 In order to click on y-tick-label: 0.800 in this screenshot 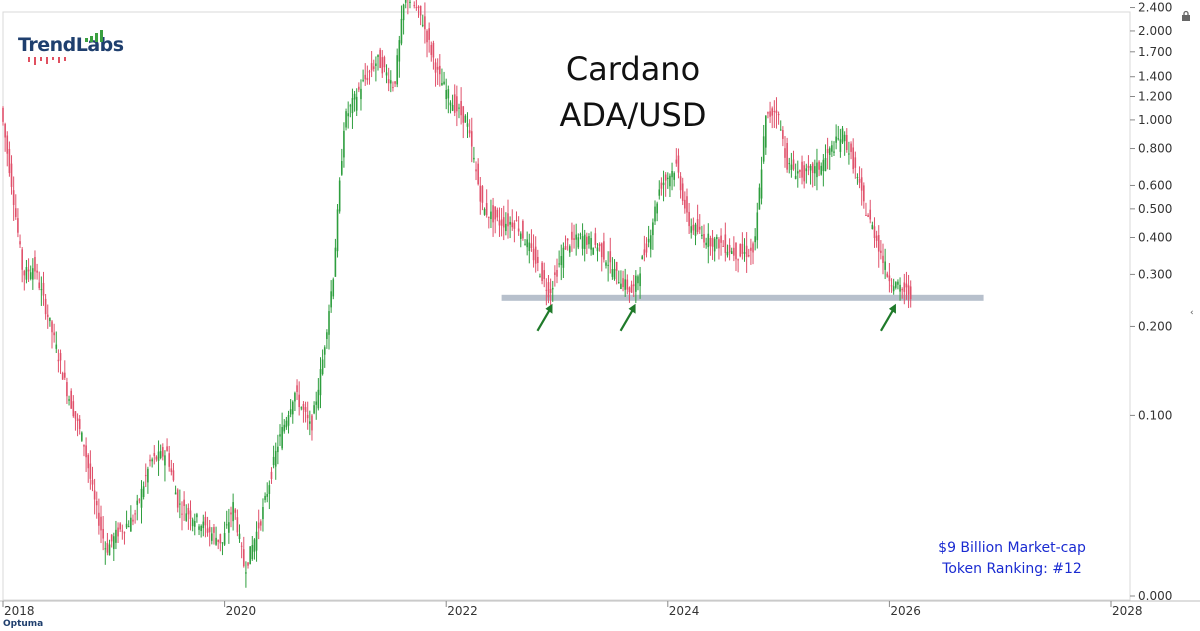, I will do `click(1155, 149)`.